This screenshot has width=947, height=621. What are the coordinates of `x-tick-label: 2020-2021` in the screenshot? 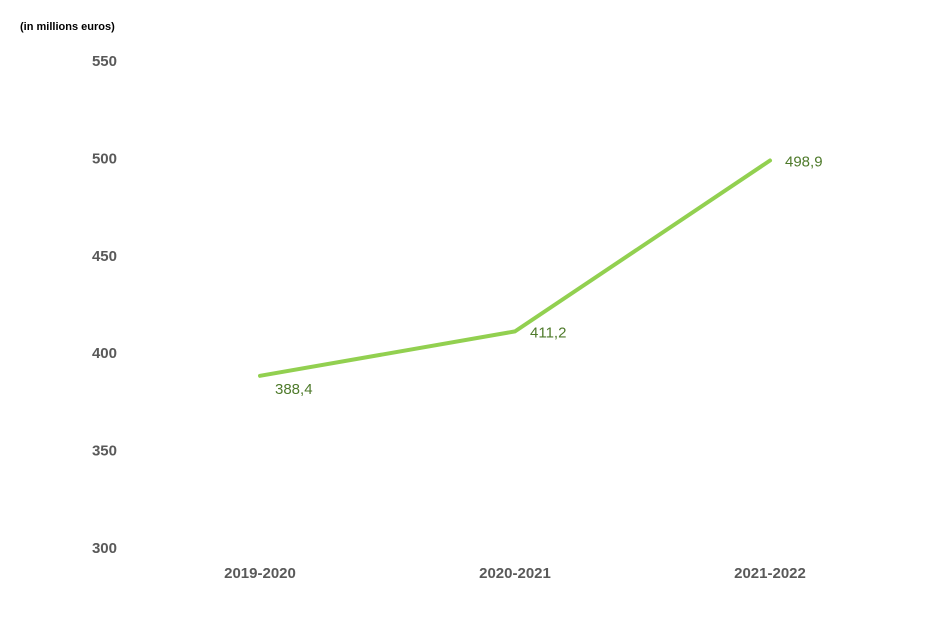 It's located at (515, 573).